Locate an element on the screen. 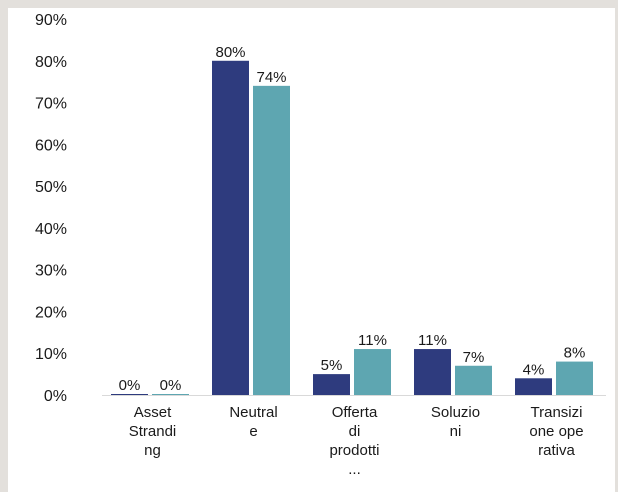 This screenshot has width=618, height=492. x-category-label: Neutral is located at coordinates (253, 412).